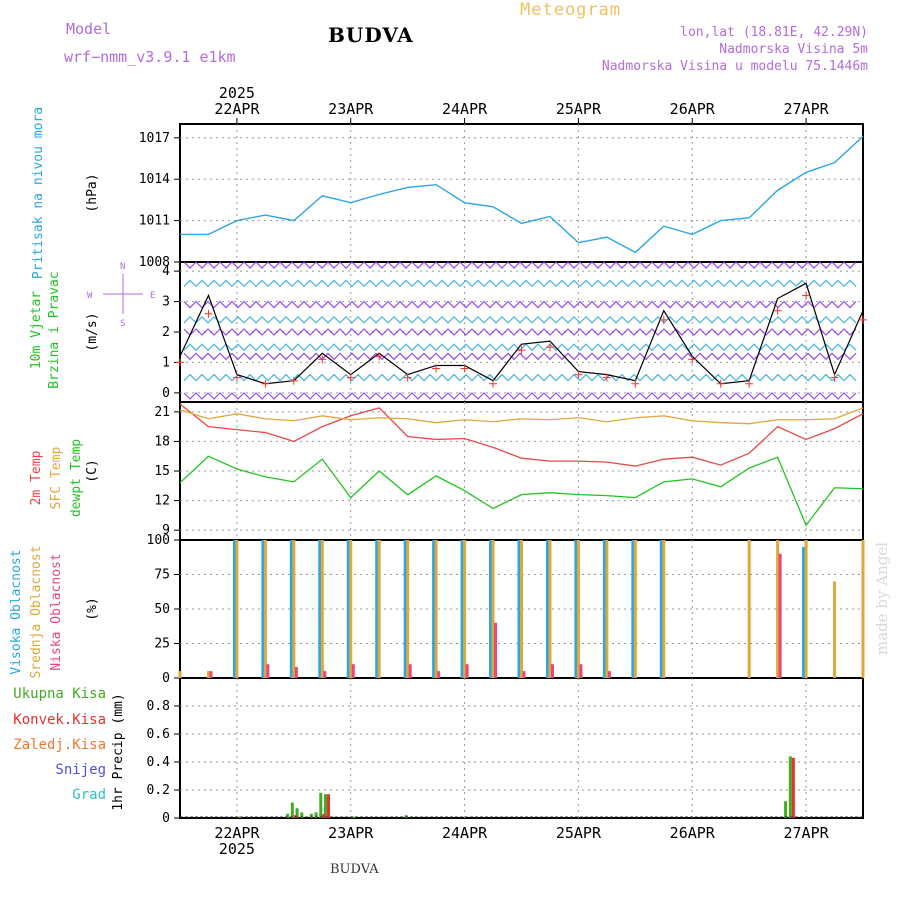 The image size is (900, 900). I want to click on compass-west: W, so click(90, 296).